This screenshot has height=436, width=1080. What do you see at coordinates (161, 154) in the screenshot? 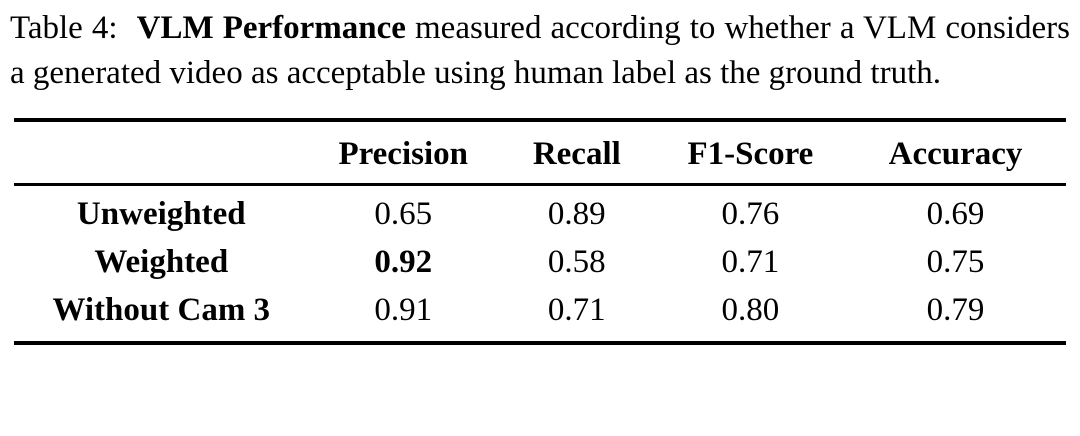
I see `header-empty-cell` at bounding box center [161, 154].